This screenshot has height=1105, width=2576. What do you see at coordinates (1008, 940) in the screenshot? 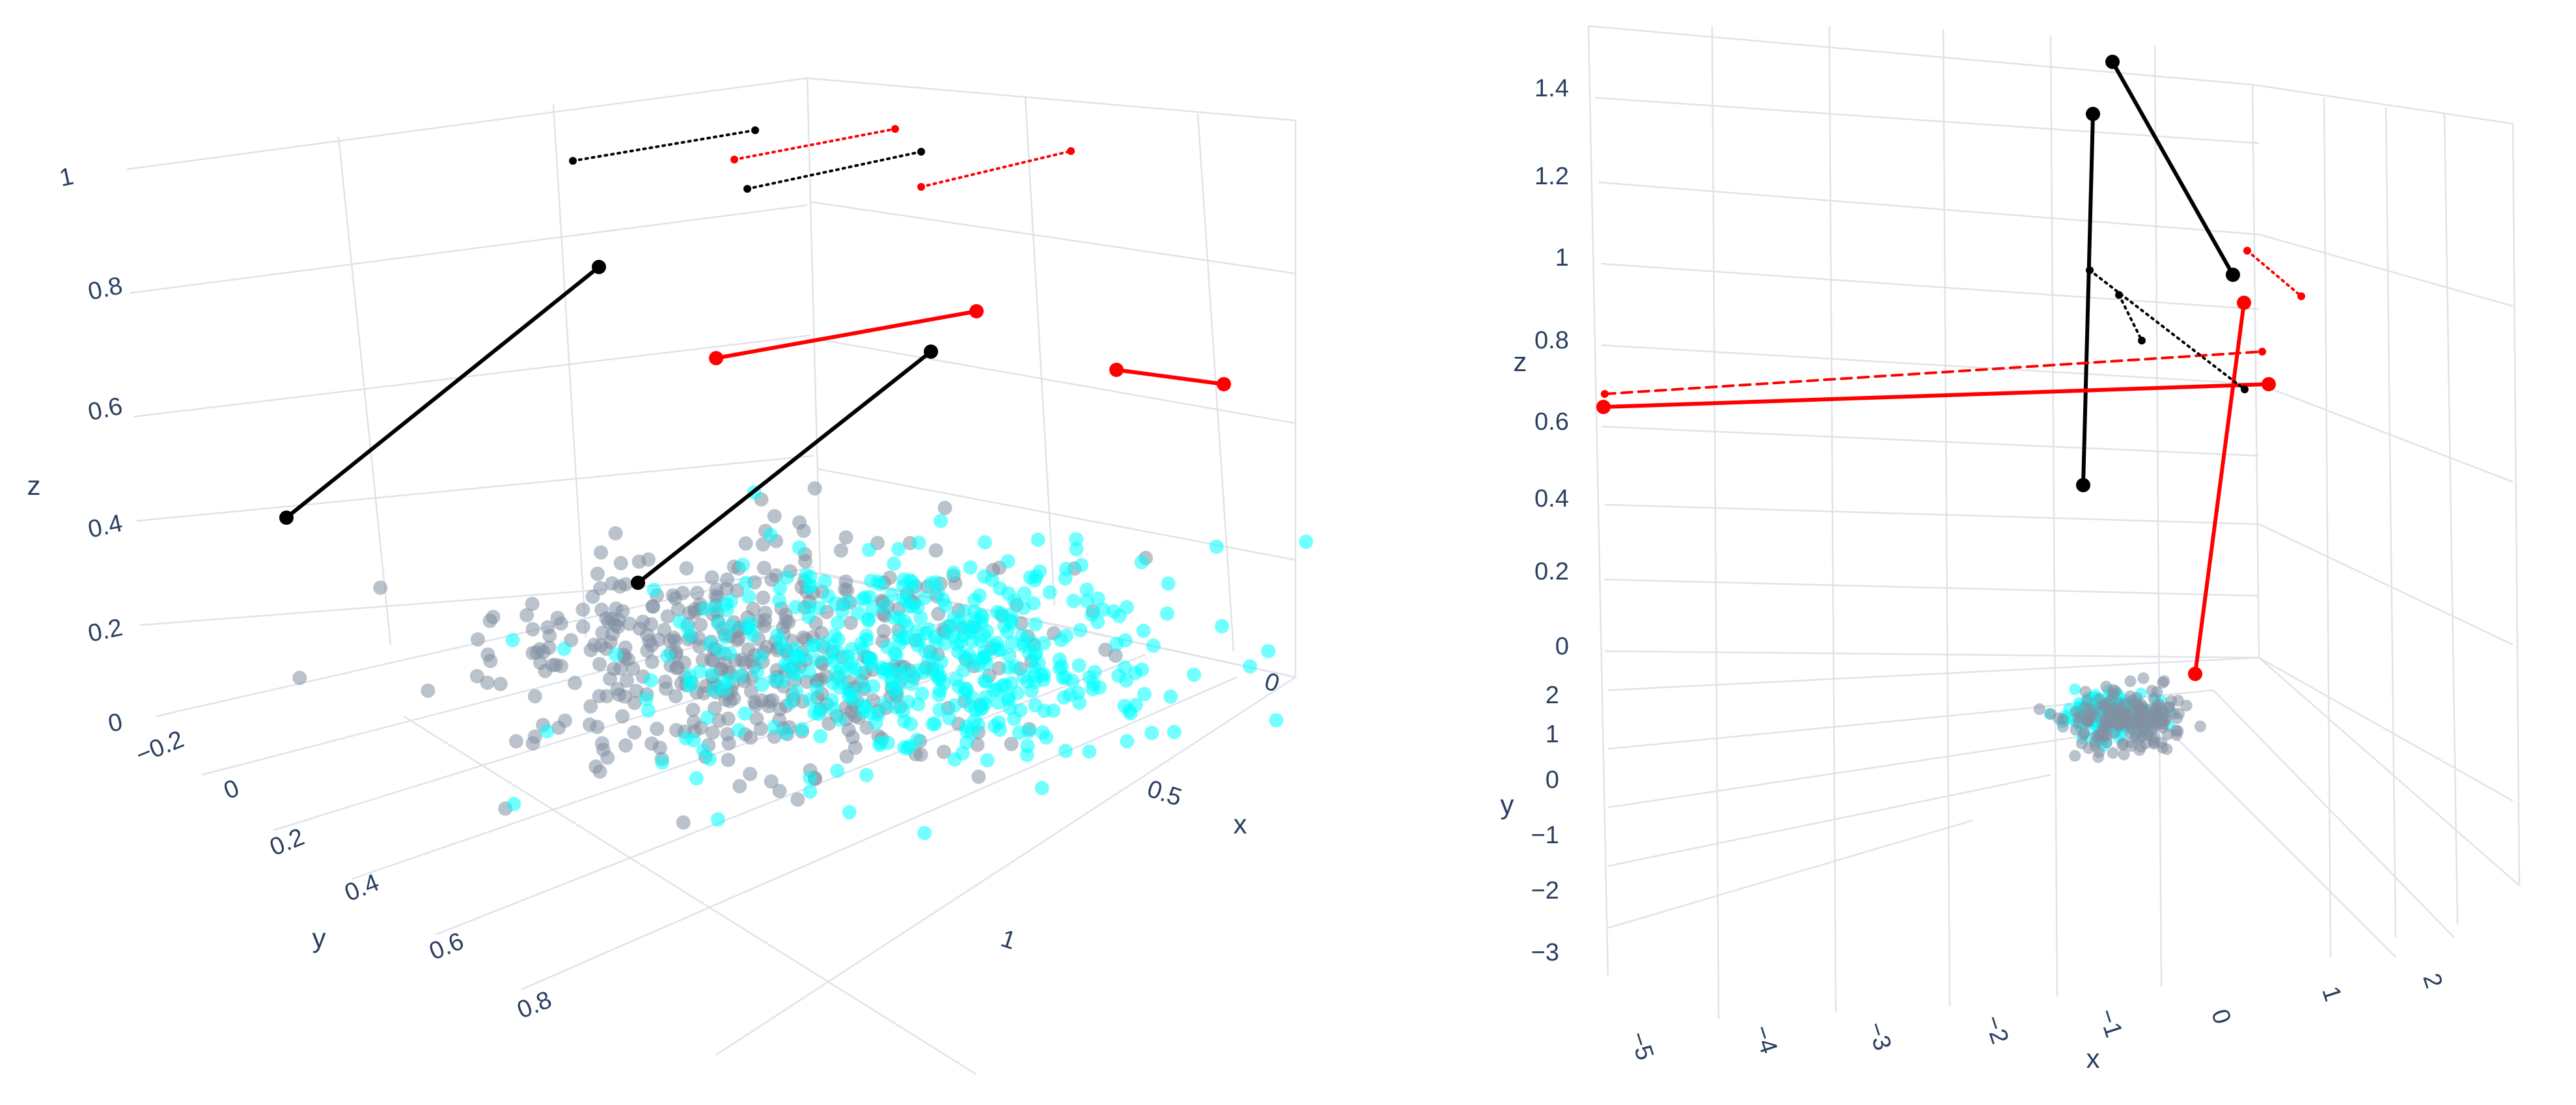
I see `x-tick-label: 1` at bounding box center [1008, 940].